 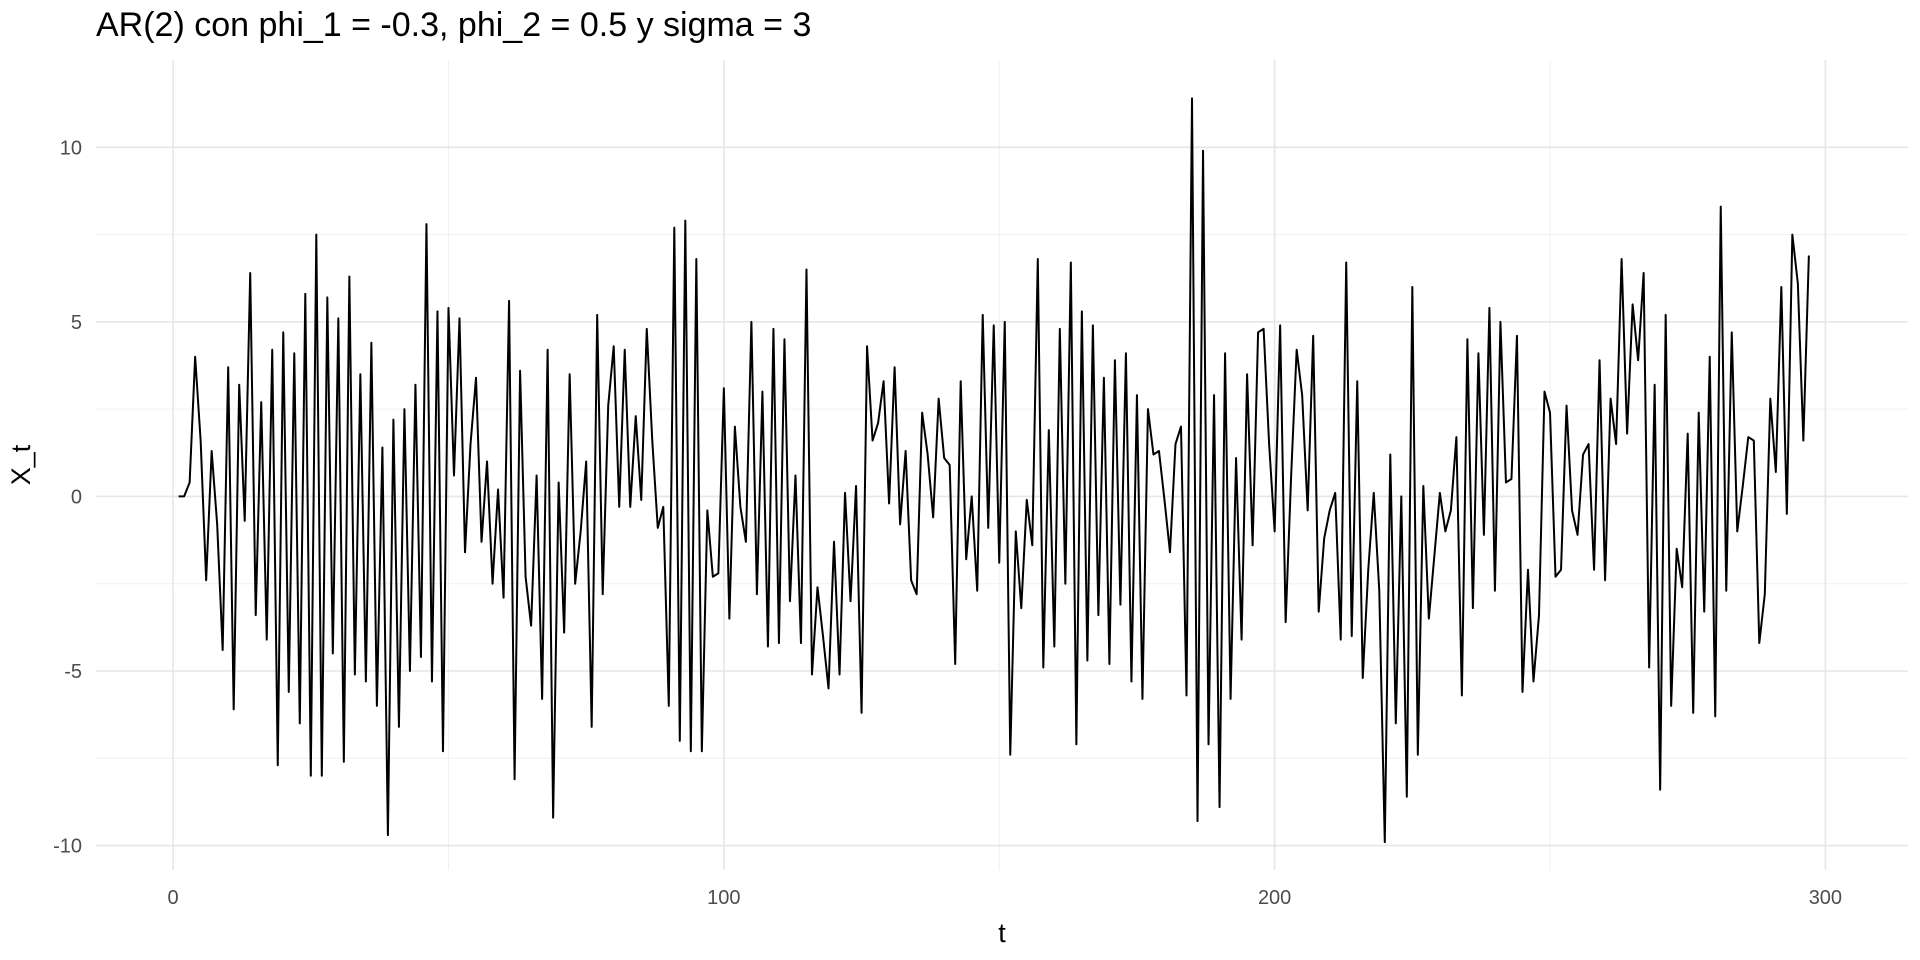 I want to click on y-tick-label: -5, so click(x=73, y=672).